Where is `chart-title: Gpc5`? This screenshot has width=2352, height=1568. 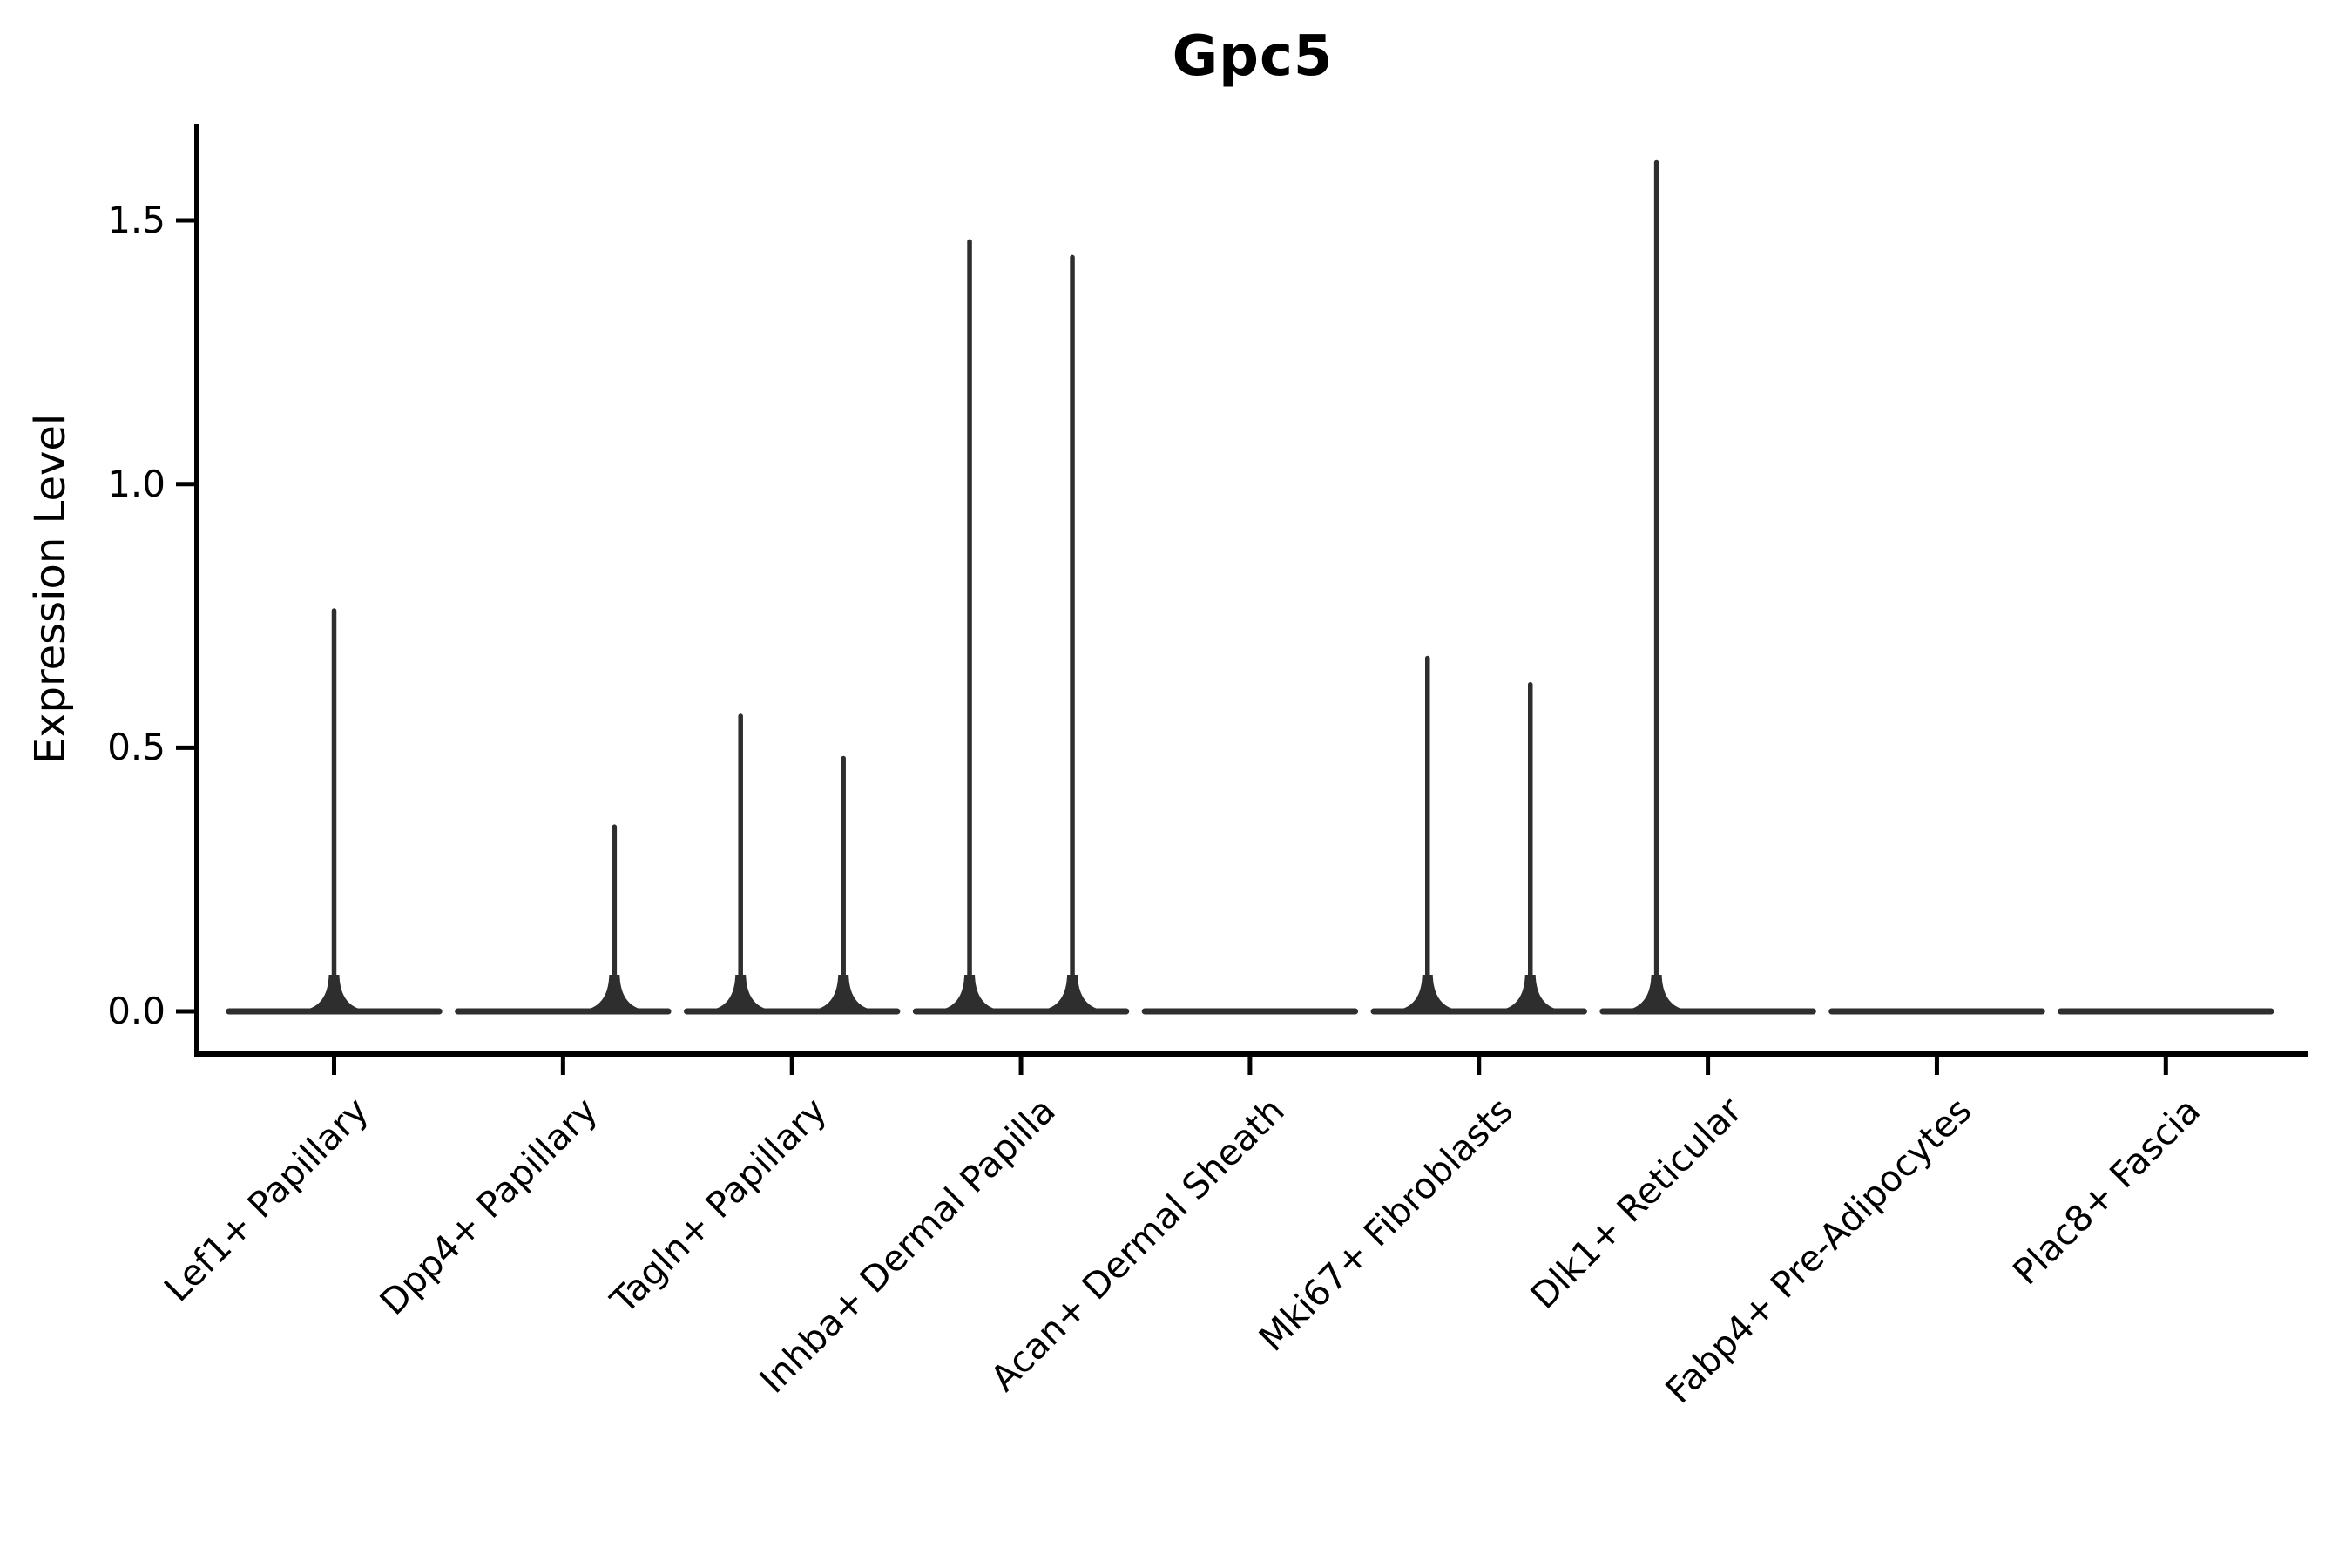
chart-title: Gpc5 is located at coordinates (1253, 56).